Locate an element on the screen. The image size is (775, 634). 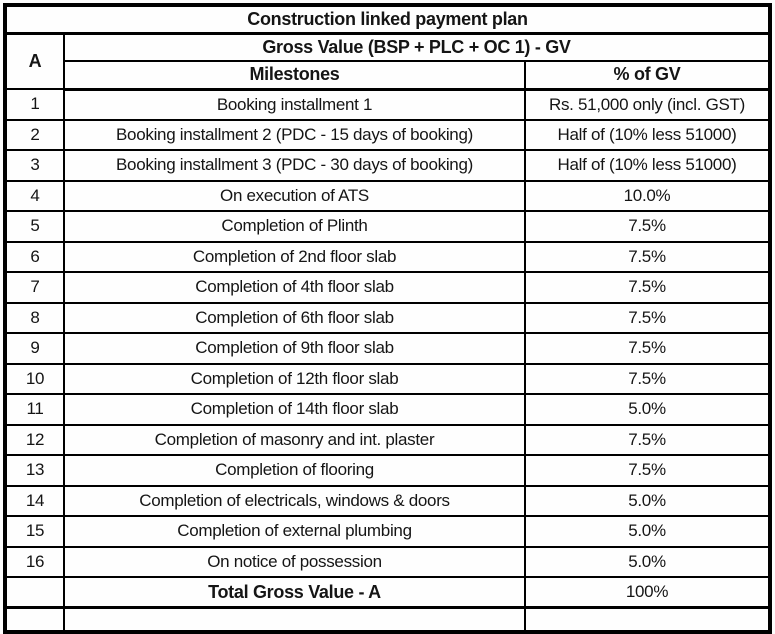
milestone-cell: On notice of possession is located at coordinates (294, 561).